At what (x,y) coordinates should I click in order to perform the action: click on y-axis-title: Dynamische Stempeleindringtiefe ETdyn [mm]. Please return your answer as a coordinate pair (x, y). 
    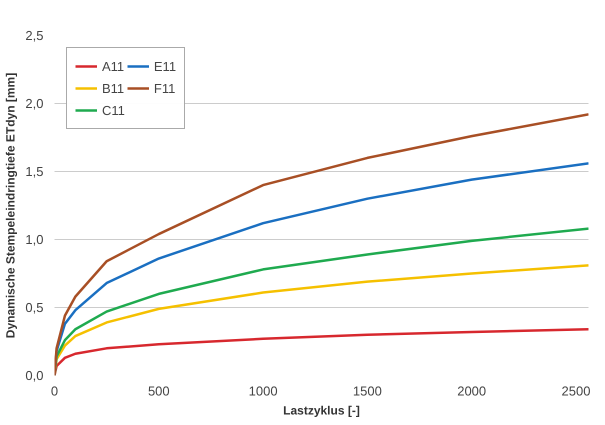
    Looking at the image, I should click on (10, 205).